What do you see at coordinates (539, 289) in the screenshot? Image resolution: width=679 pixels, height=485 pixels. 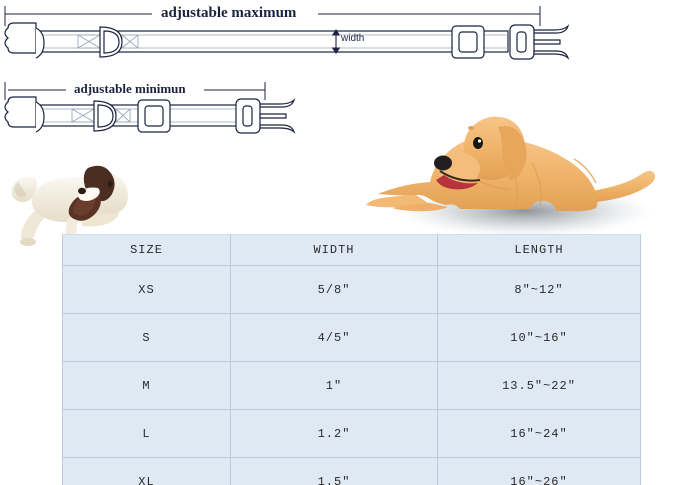 I see `cell-length: 8"~12"` at bounding box center [539, 289].